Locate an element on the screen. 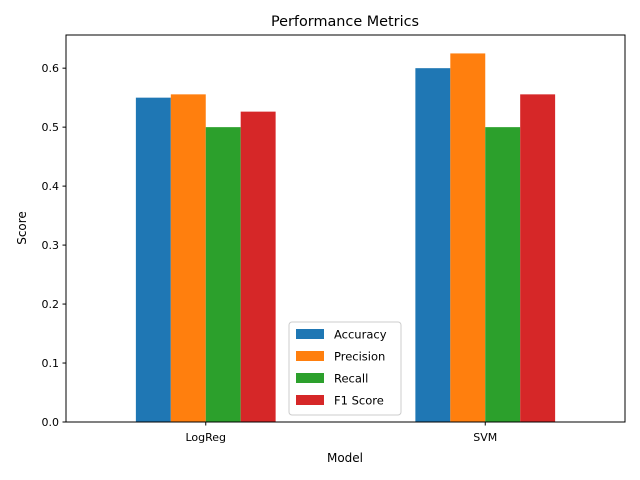  x-tick-label: SVM is located at coordinates (485, 437).